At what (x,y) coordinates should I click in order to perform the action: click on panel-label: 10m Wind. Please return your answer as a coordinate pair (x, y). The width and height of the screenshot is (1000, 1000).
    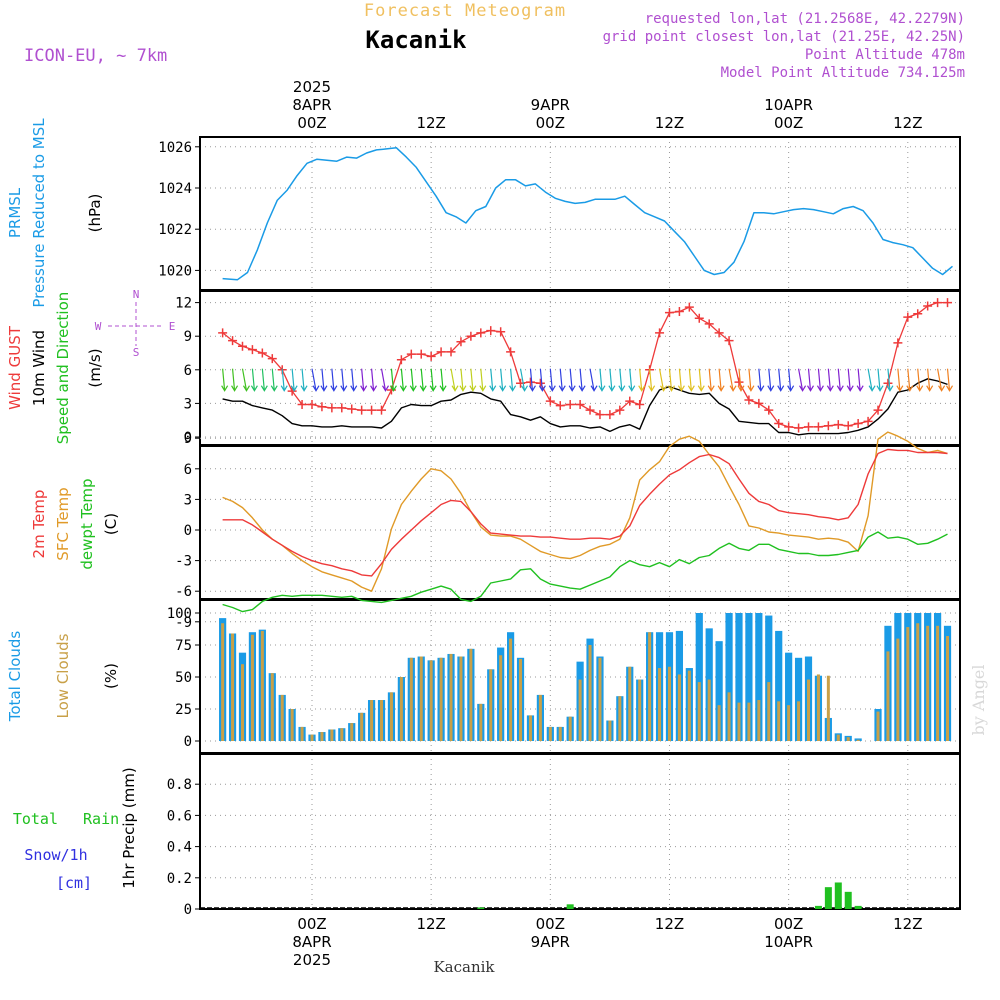
    Looking at the image, I should click on (39, 368).